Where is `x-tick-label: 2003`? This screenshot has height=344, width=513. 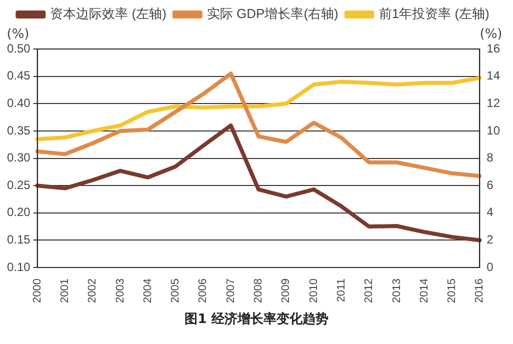
x-tick-label: 2003 is located at coordinates (120, 291).